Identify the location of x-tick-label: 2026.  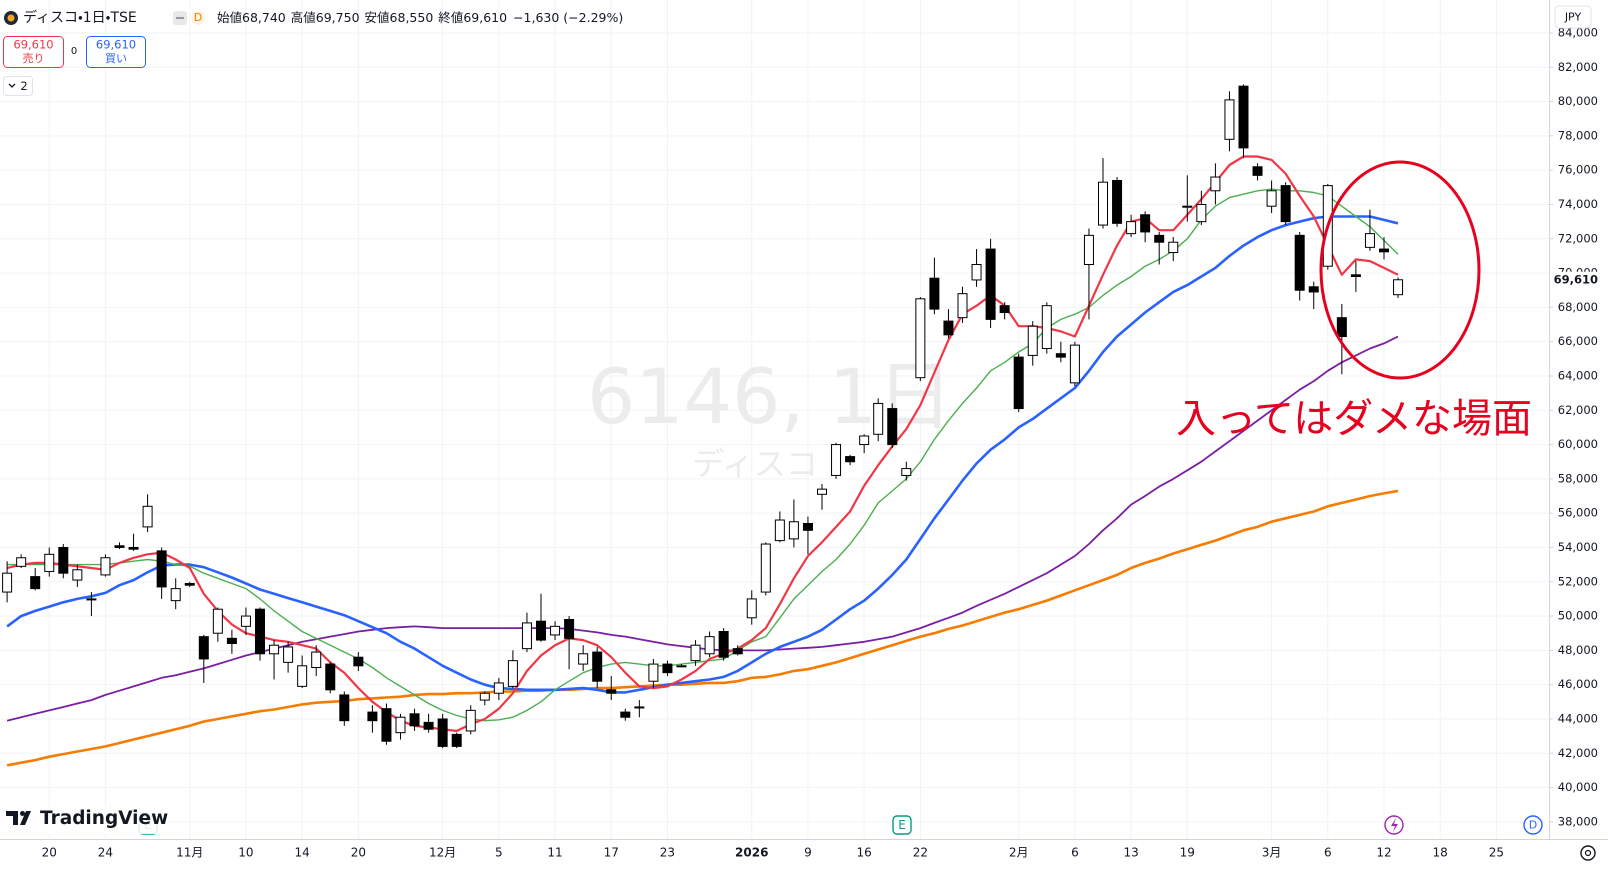
(751, 853).